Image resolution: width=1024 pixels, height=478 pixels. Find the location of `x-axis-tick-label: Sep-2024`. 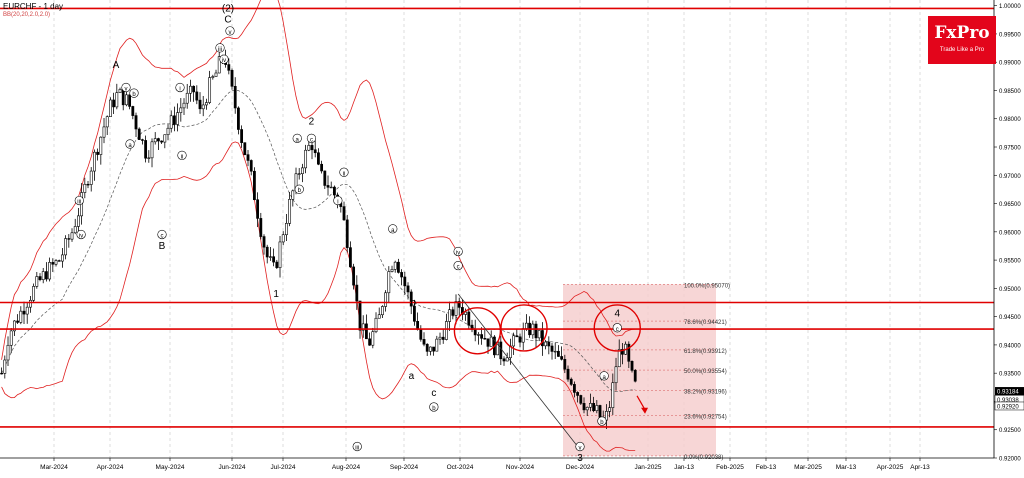

x-axis-tick-label: Sep-2024 is located at coordinates (404, 467).